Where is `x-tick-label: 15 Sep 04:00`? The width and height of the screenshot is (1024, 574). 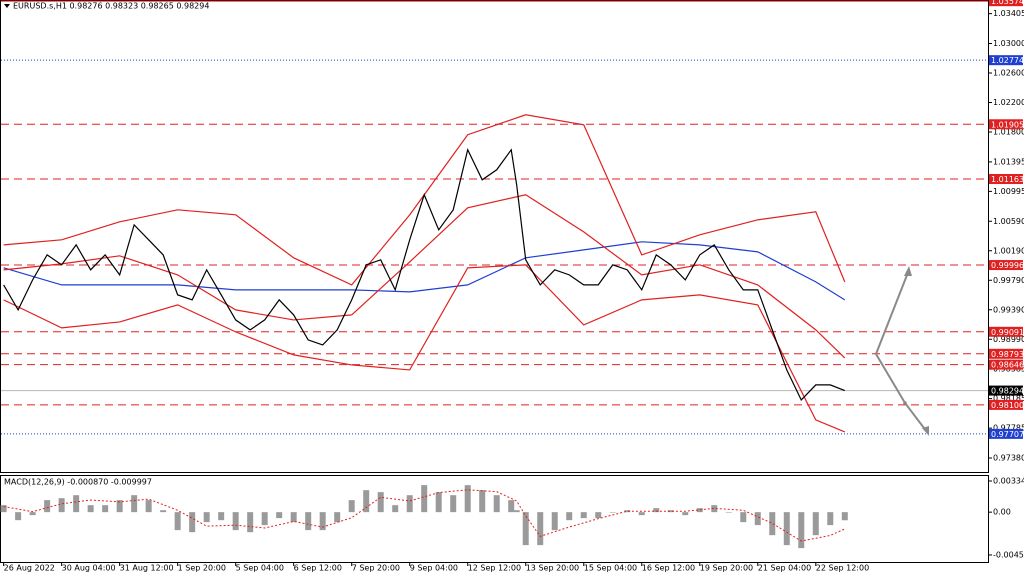
x-tick-label: 15 Sep 04:00 is located at coordinates (610, 568).